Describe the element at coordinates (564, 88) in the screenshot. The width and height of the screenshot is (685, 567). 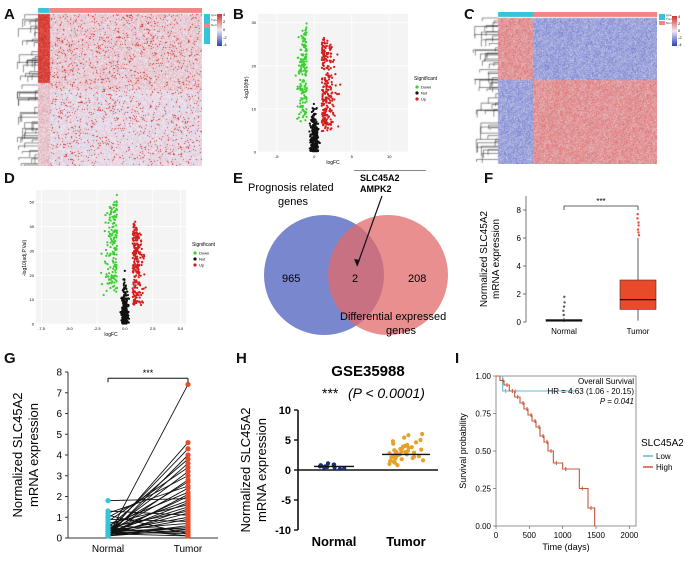
I see `heatmap-c-canvas` at that location.